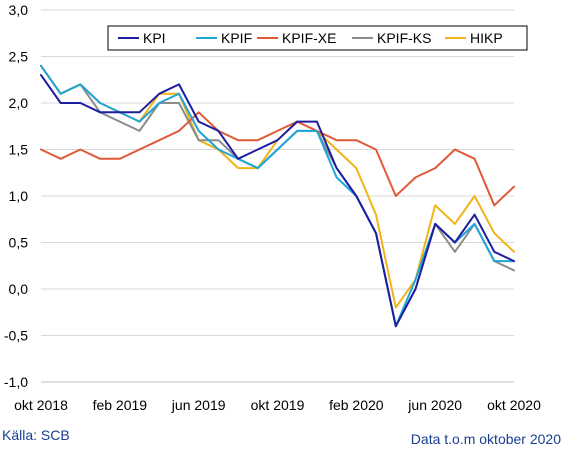 The height and width of the screenshot is (454, 567). I want to click on y-axis-ticks: 3,0 2,5 2,0 1,5 1,0 0,5 0,0 -0,5 -1,0, so click(16, 196).